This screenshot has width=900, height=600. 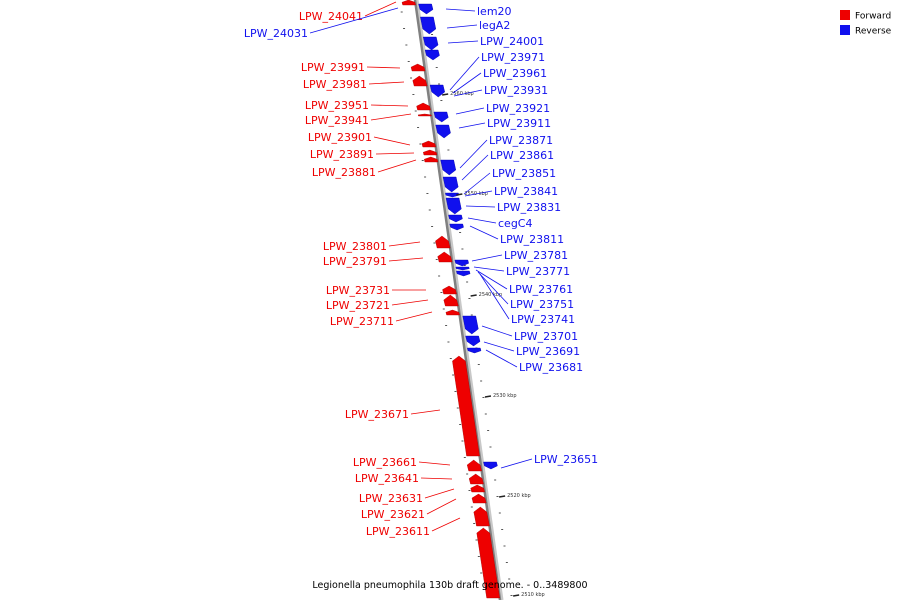 I want to click on gene-label-text: LPW_23611, so click(x=398, y=531).